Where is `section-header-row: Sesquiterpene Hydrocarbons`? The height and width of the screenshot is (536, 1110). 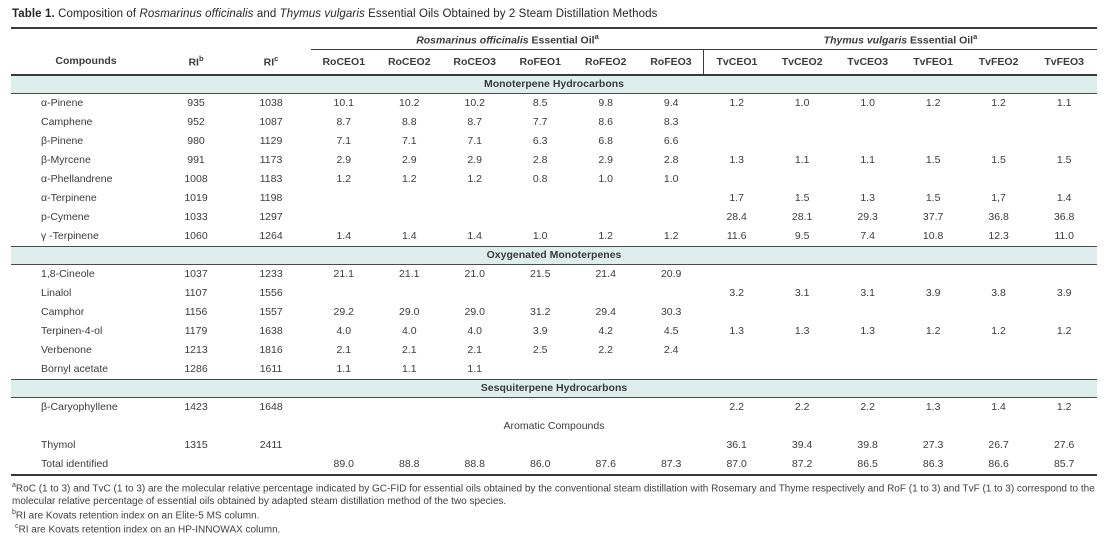 section-header-row: Sesquiterpene Hydrocarbons is located at coordinates (554, 388).